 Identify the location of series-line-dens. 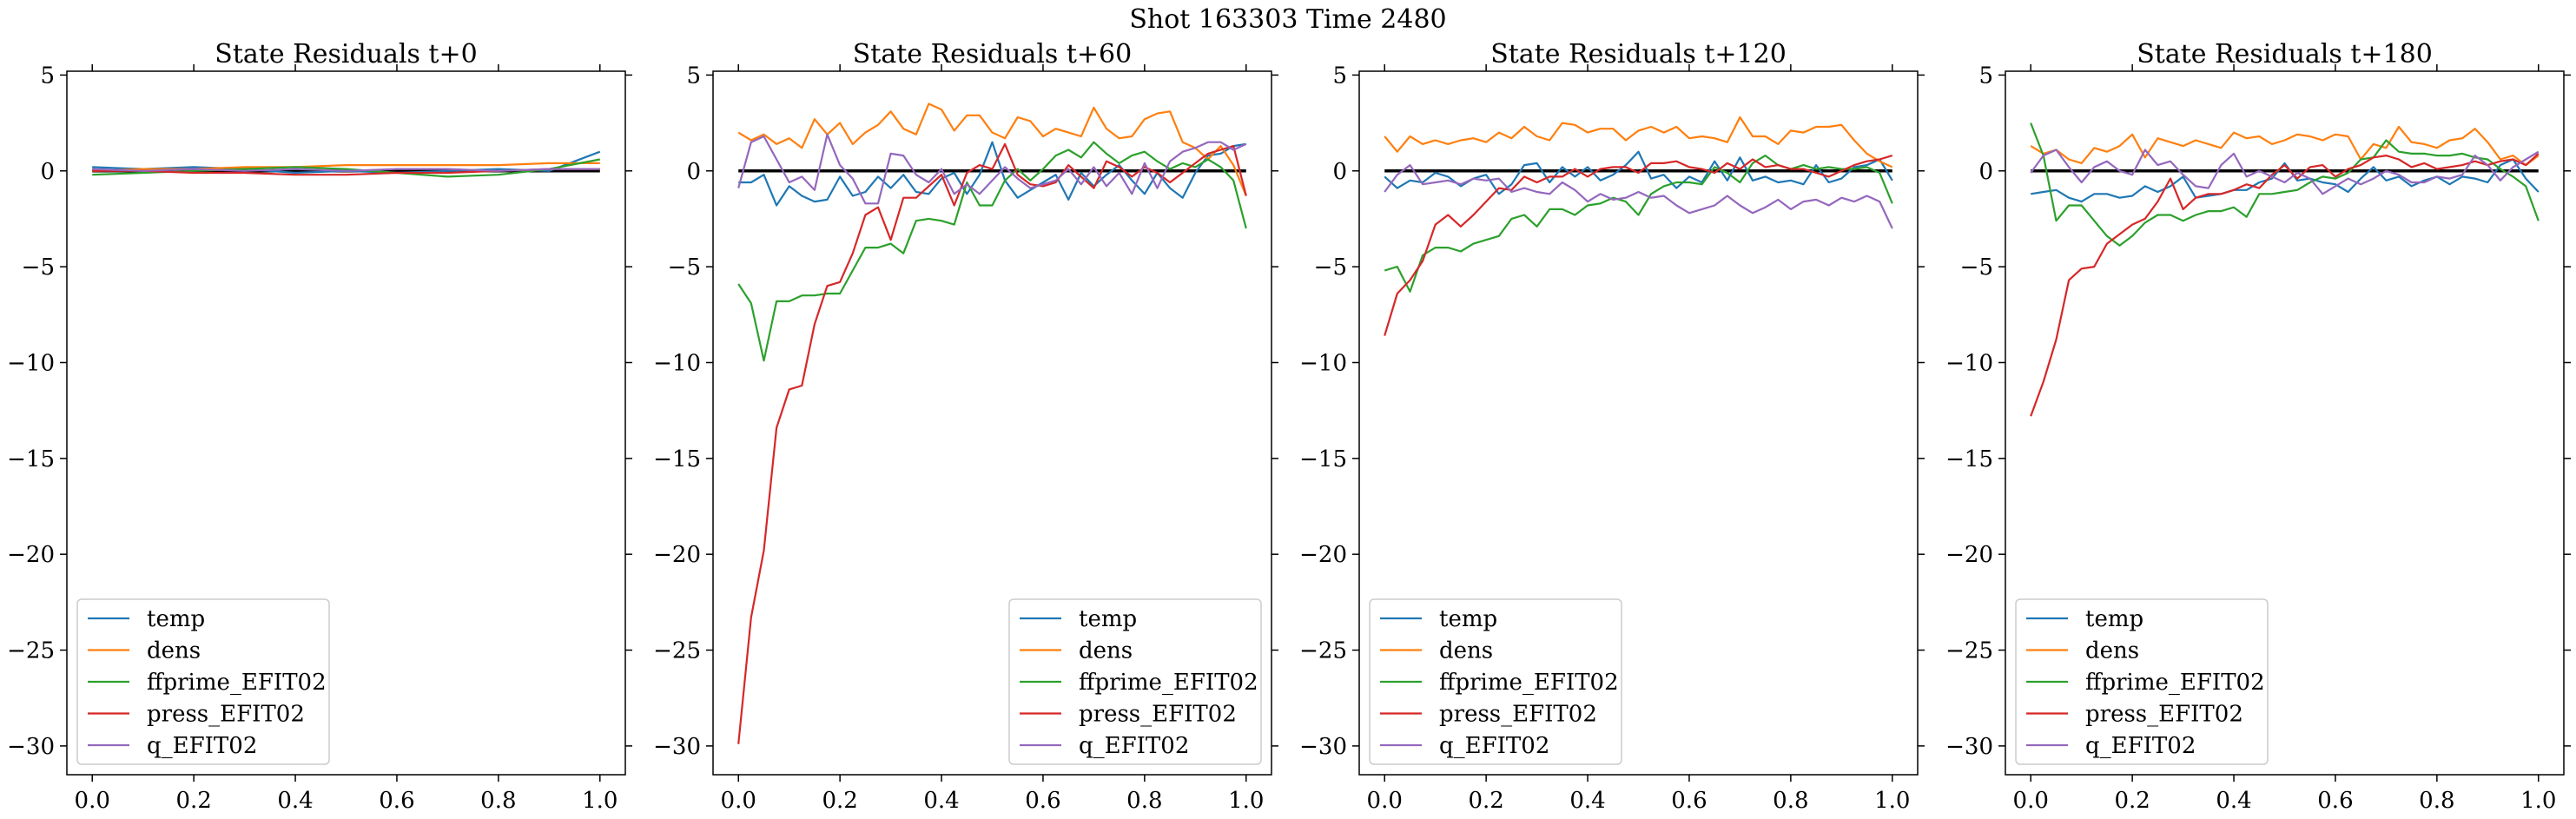
(2285, 146).